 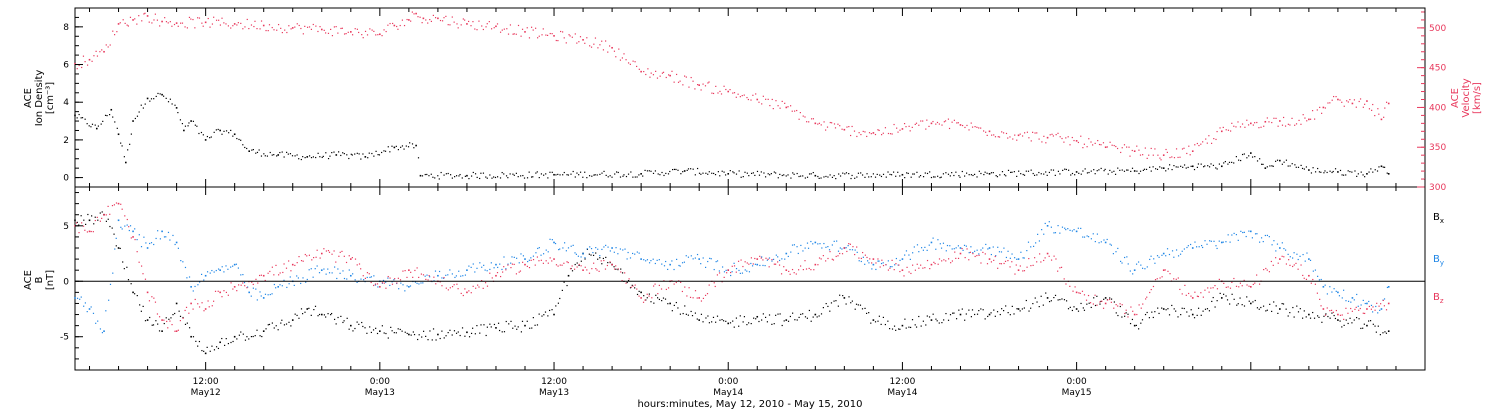 I want to click on velocity-series-point, so click(x=162, y=21).